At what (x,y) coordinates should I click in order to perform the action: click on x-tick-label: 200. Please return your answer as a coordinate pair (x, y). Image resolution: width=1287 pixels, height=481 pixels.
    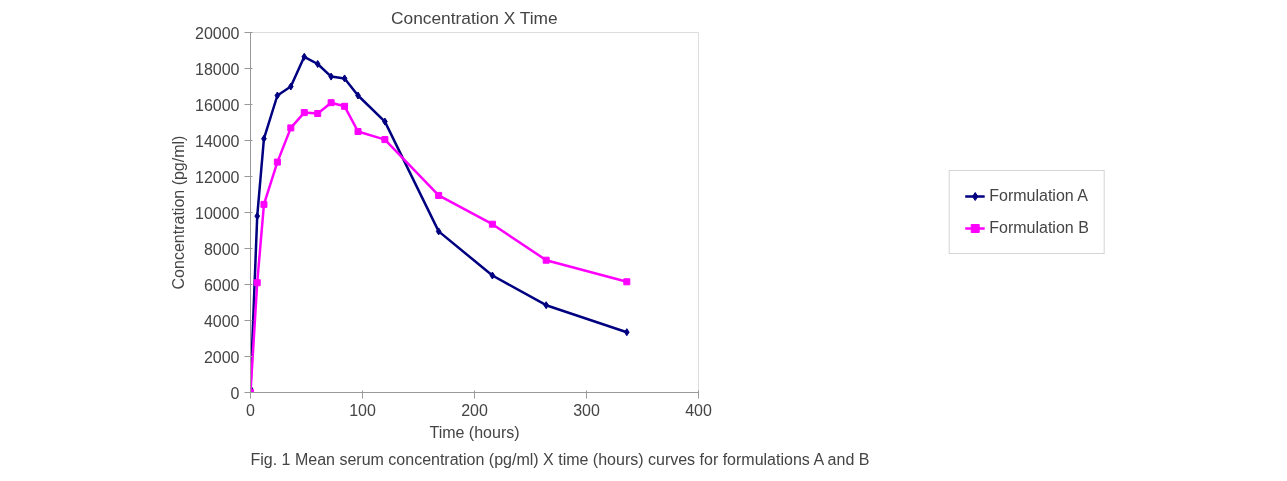
    Looking at the image, I should click on (474, 410).